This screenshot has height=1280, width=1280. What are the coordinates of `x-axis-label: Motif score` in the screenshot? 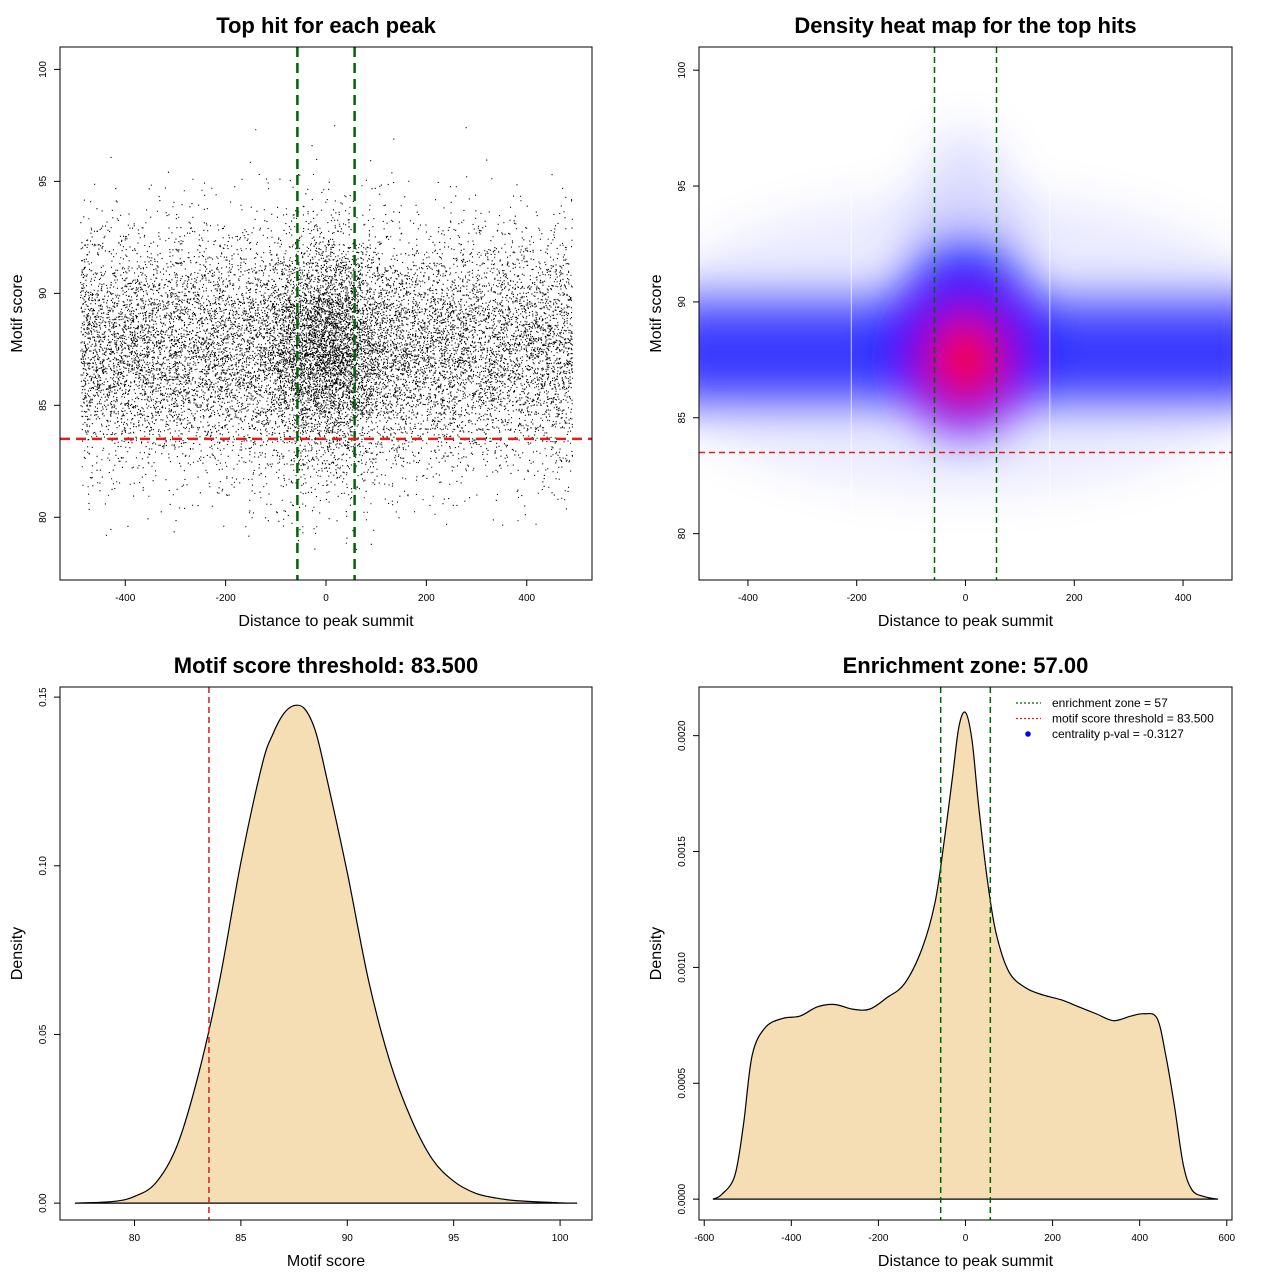 It's located at (326, 1261).